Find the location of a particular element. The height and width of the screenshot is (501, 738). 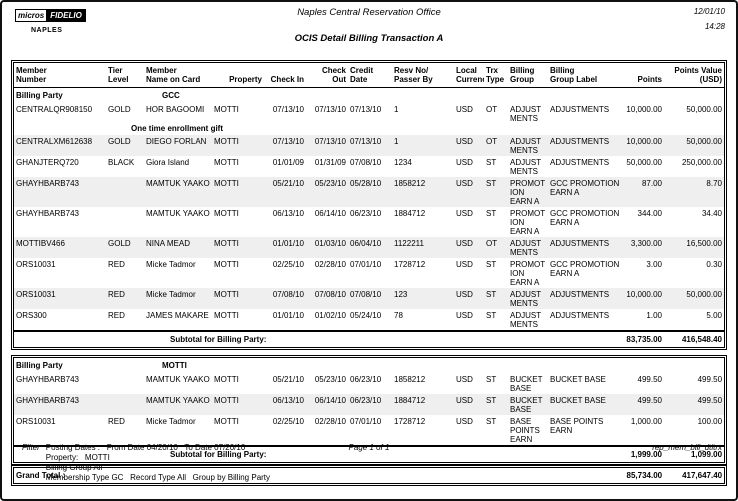

cell-check-out: 06/14/10 is located at coordinates (330, 213).